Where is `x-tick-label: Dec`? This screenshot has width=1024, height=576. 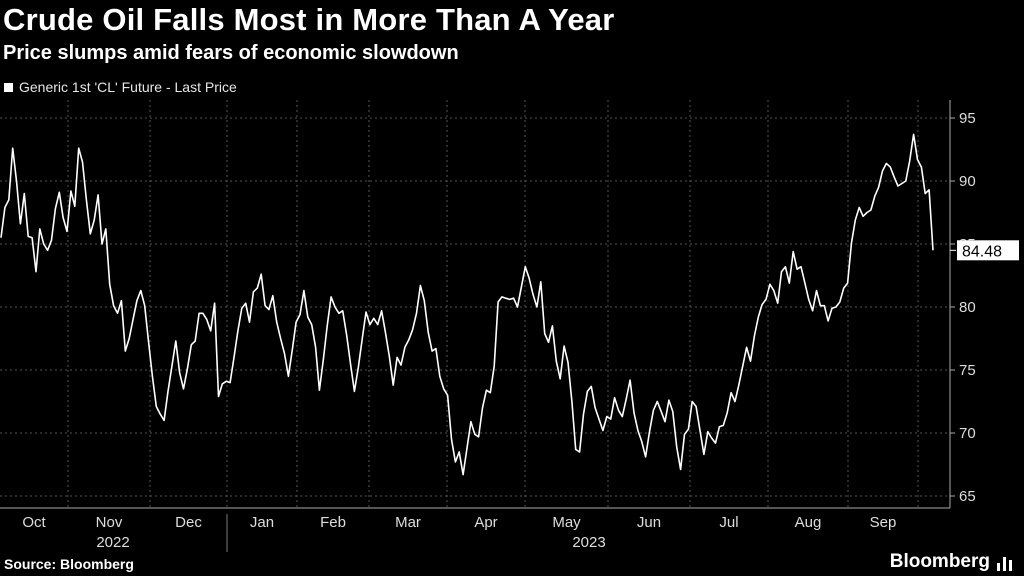 x-tick-label: Dec is located at coordinates (188, 522).